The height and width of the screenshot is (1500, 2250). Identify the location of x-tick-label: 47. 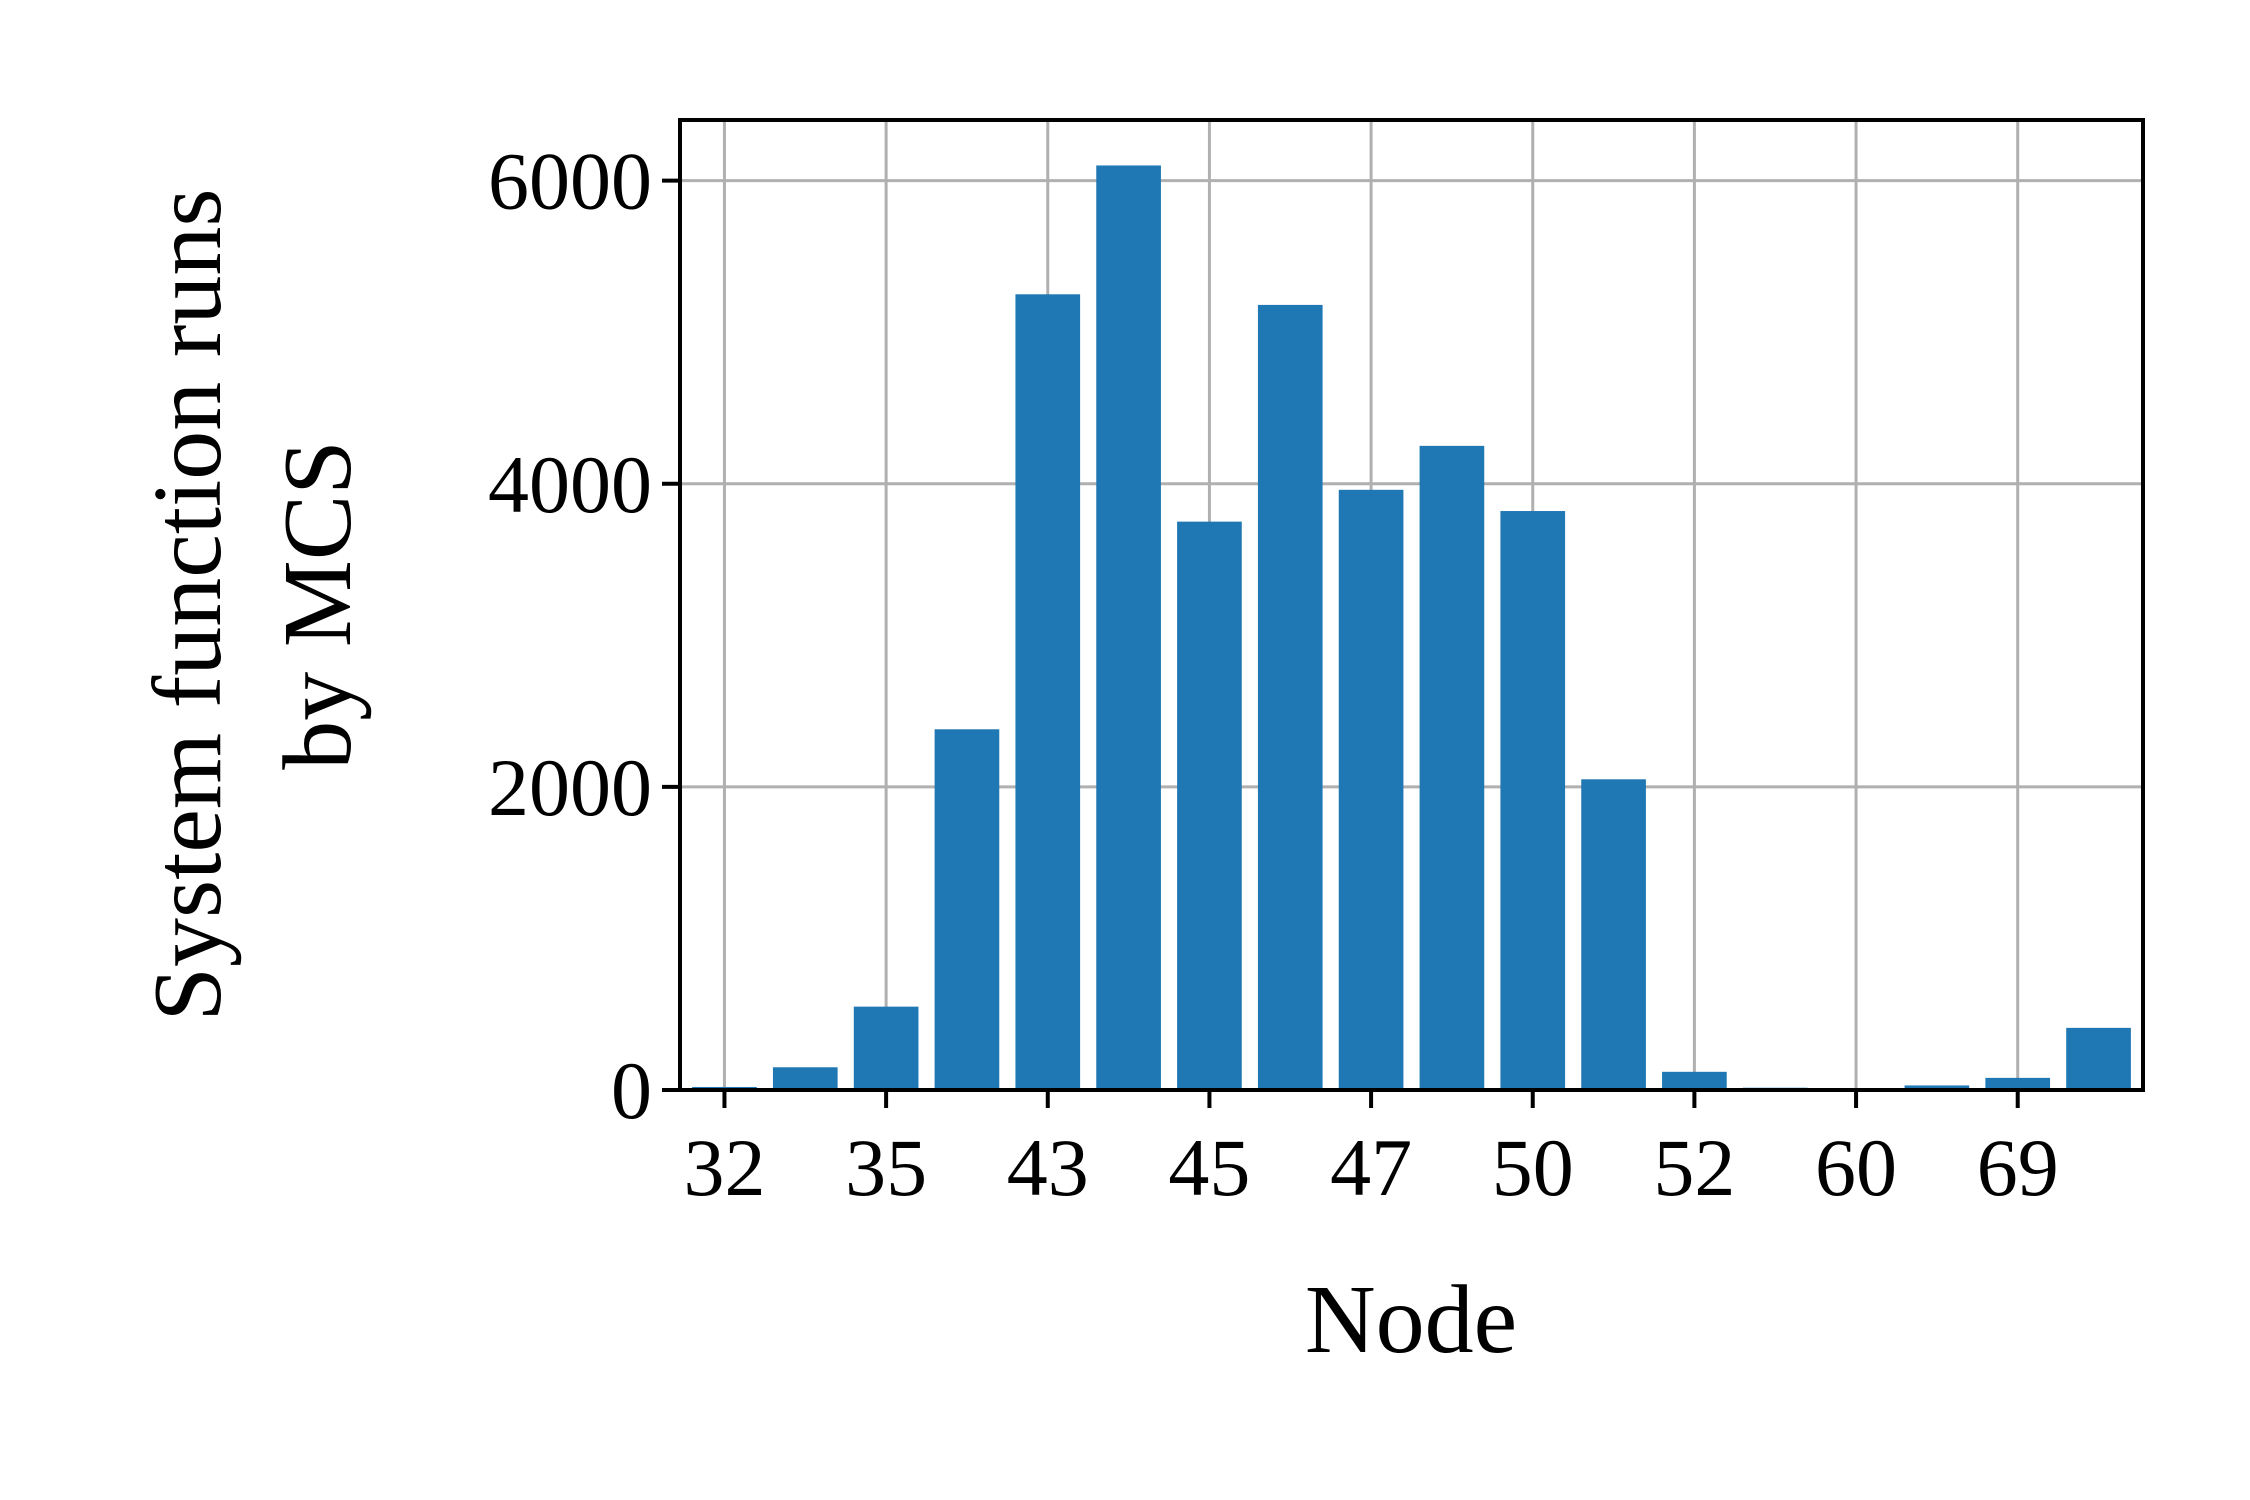
(1371, 1167).